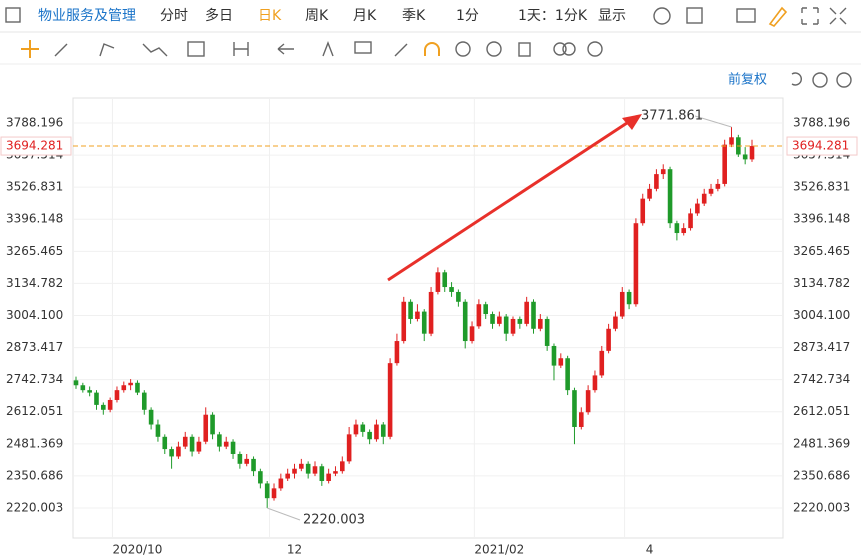  I want to click on exit-icon, so click(838, 16).